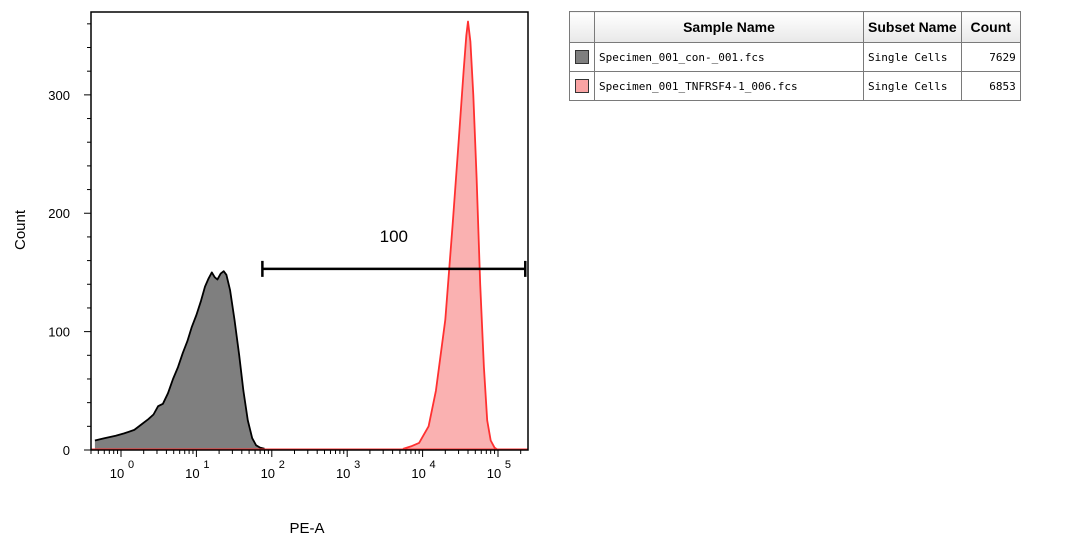 The width and height of the screenshot is (1092, 543). I want to click on legend-sample-name: Specimen_001_con-_001.fcs, so click(729, 57).